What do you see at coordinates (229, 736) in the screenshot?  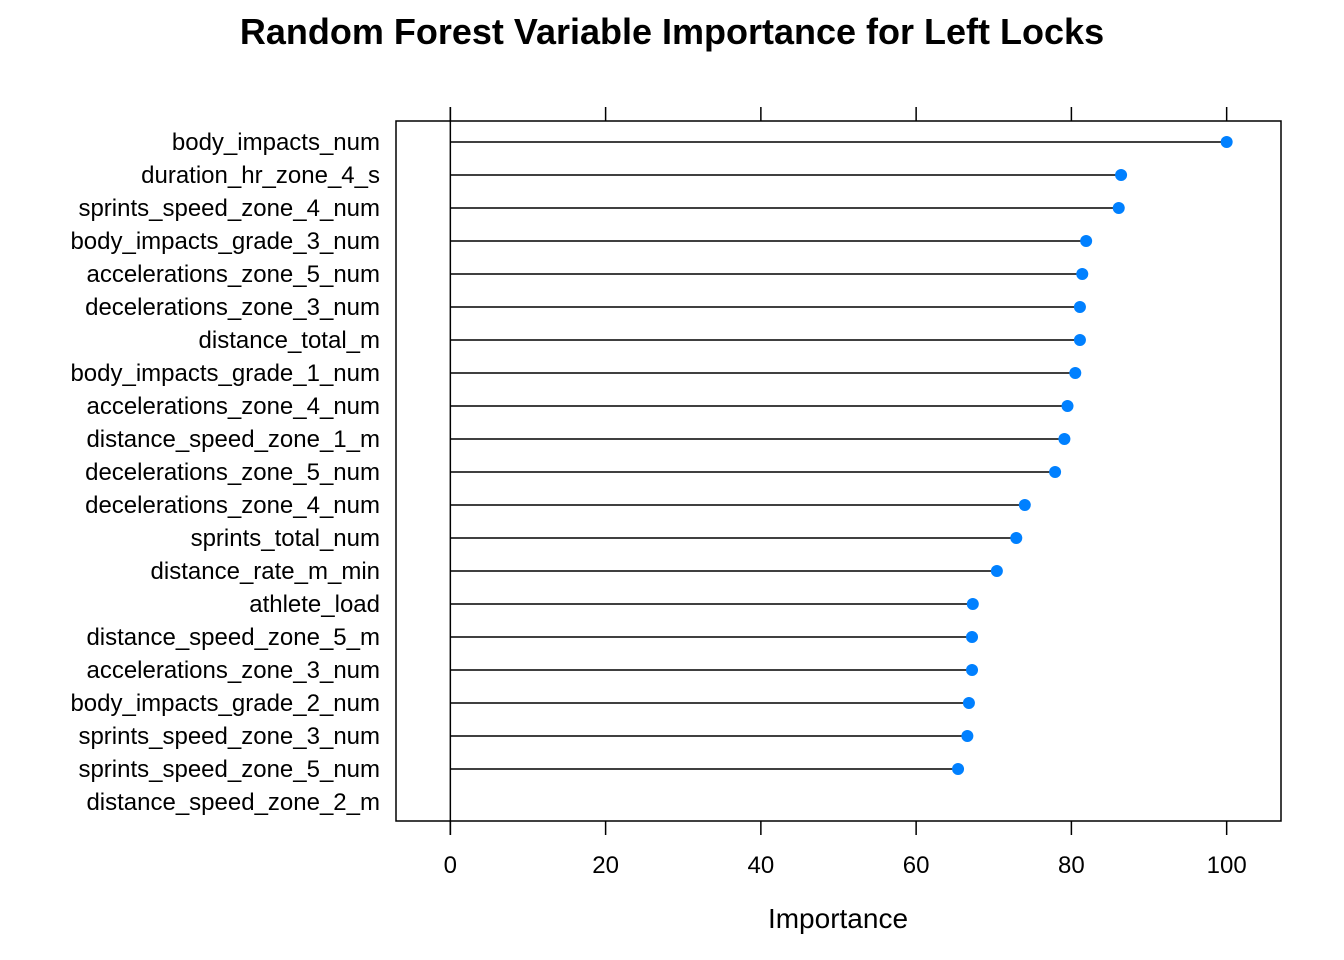 I see `variable-label: sprints_speed_zone_3_num` at bounding box center [229, 736].